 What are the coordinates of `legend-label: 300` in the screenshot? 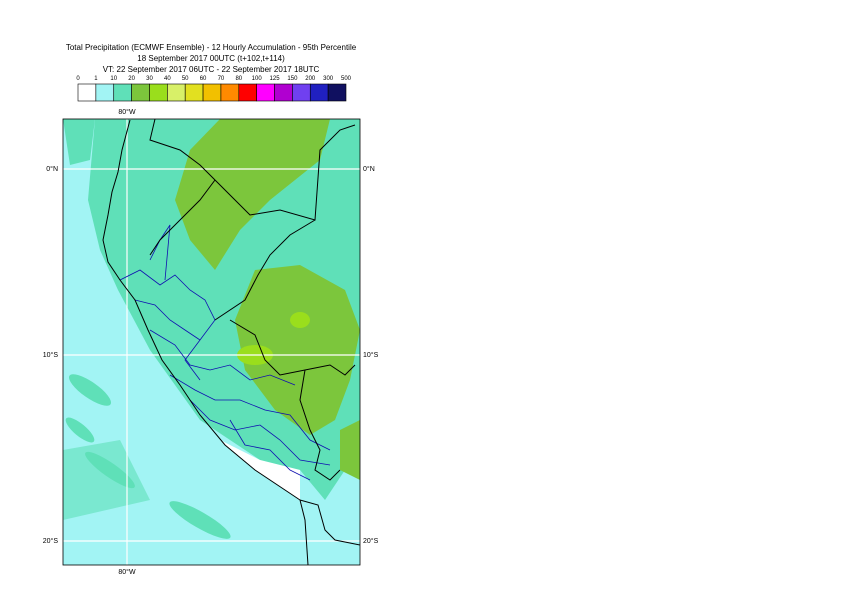 It's located at (328, 79).